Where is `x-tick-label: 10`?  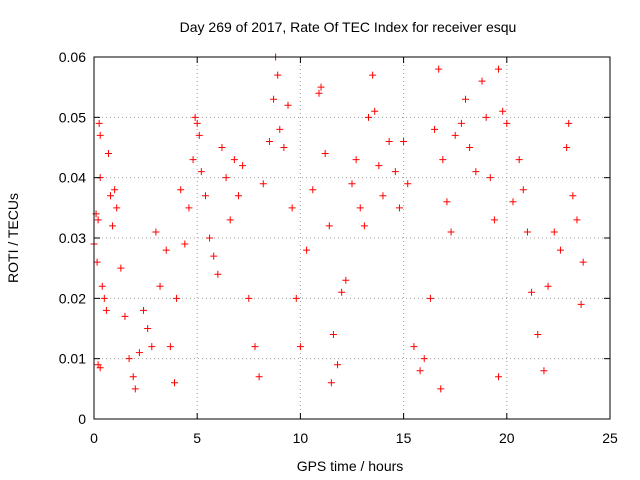 x-tick-label: 10 is located at coordinates (301, 438).